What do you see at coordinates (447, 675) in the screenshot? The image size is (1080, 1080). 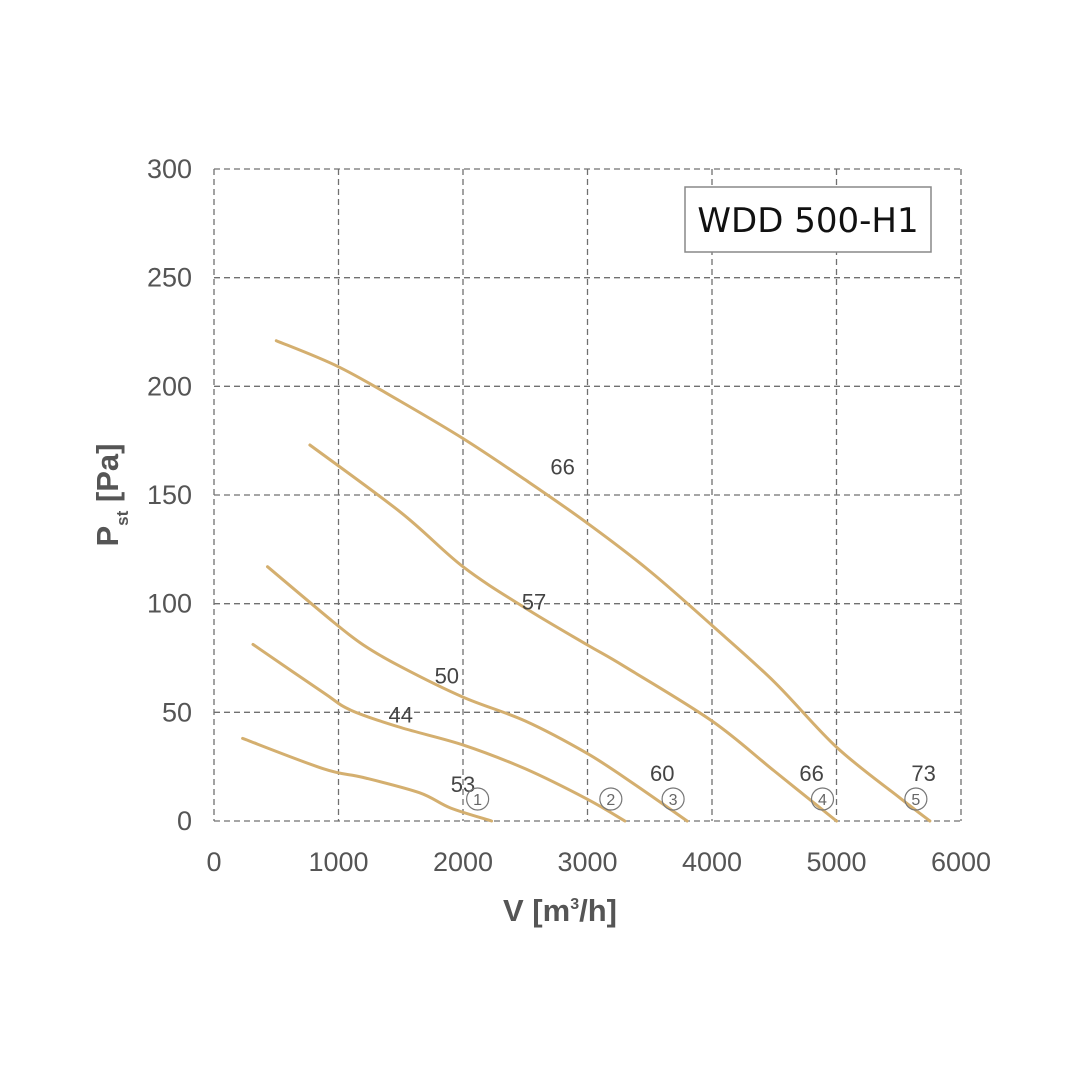 I see `curve-value-label: 50` at bounding box center [447, 675].